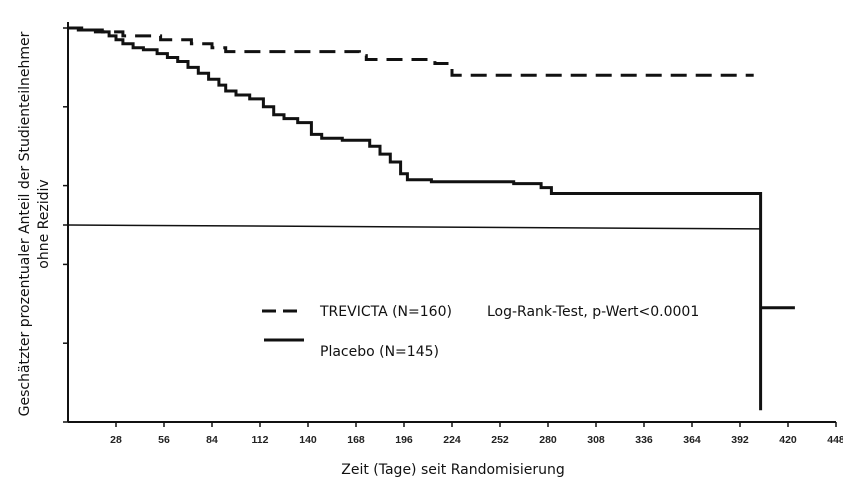 The height and width of the screenshot is (480, 843). Describe the element at coordinates (164, 440) in the screenshot. I see `x-tick-label-56: 56` at that location.